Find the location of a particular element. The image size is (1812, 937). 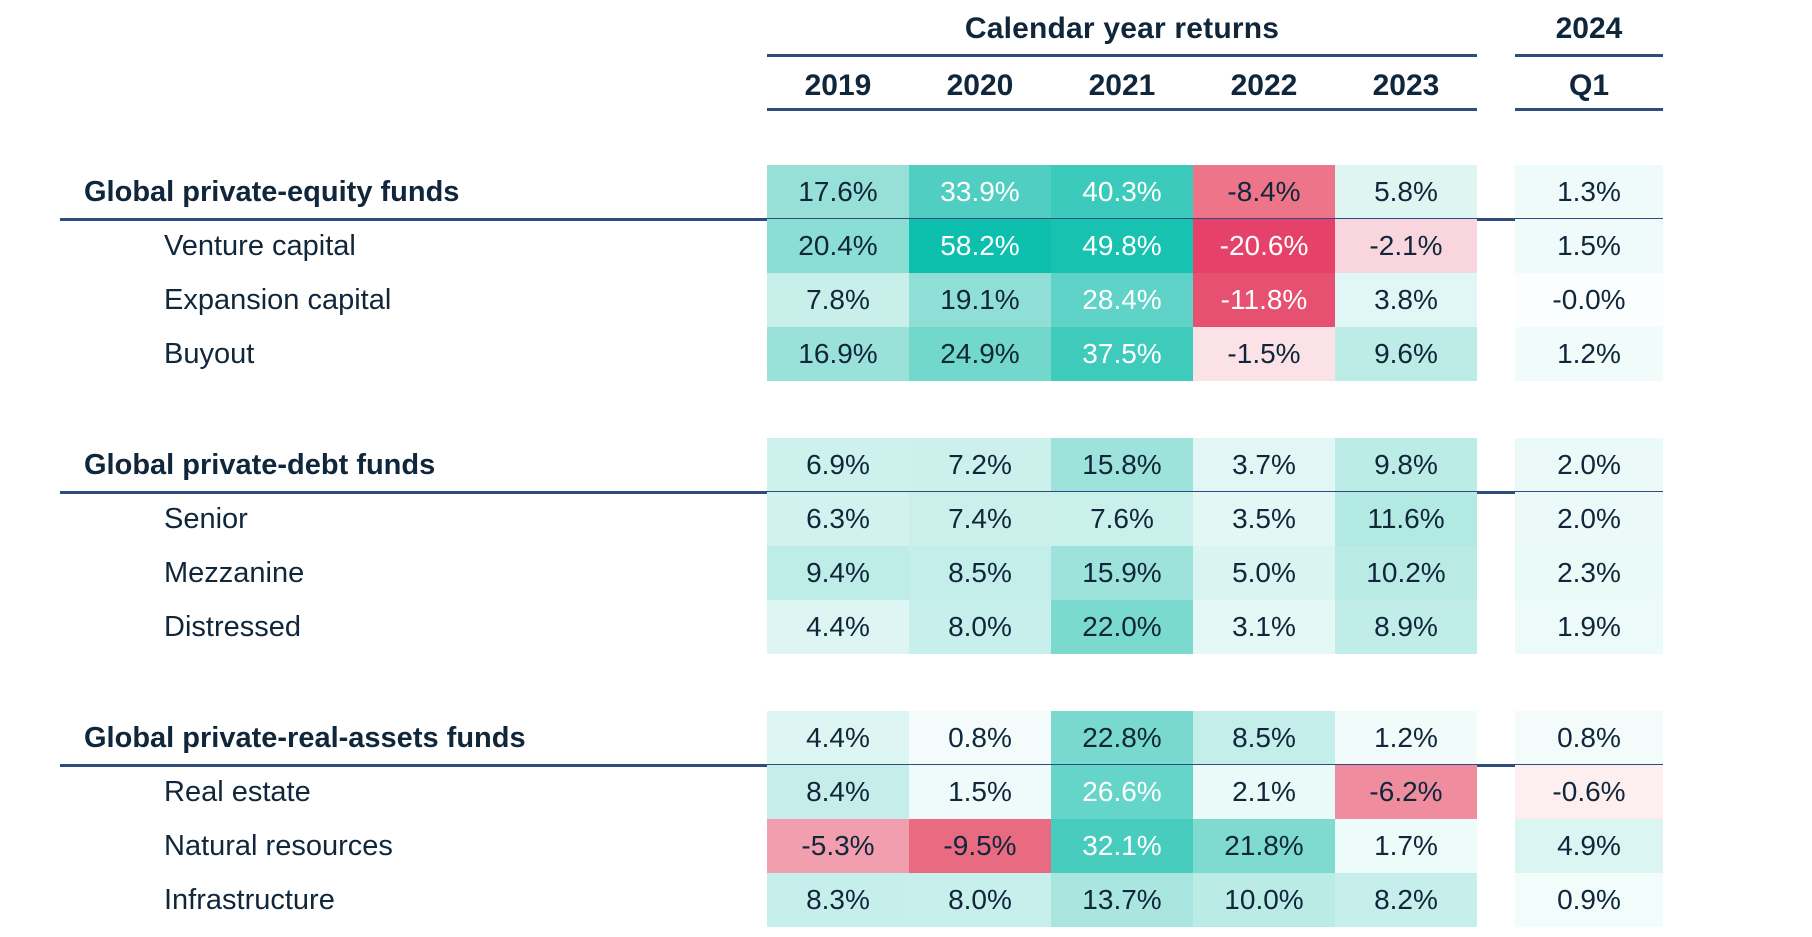

year-2024-title: 2024 is located at coordinates (1589, 28).